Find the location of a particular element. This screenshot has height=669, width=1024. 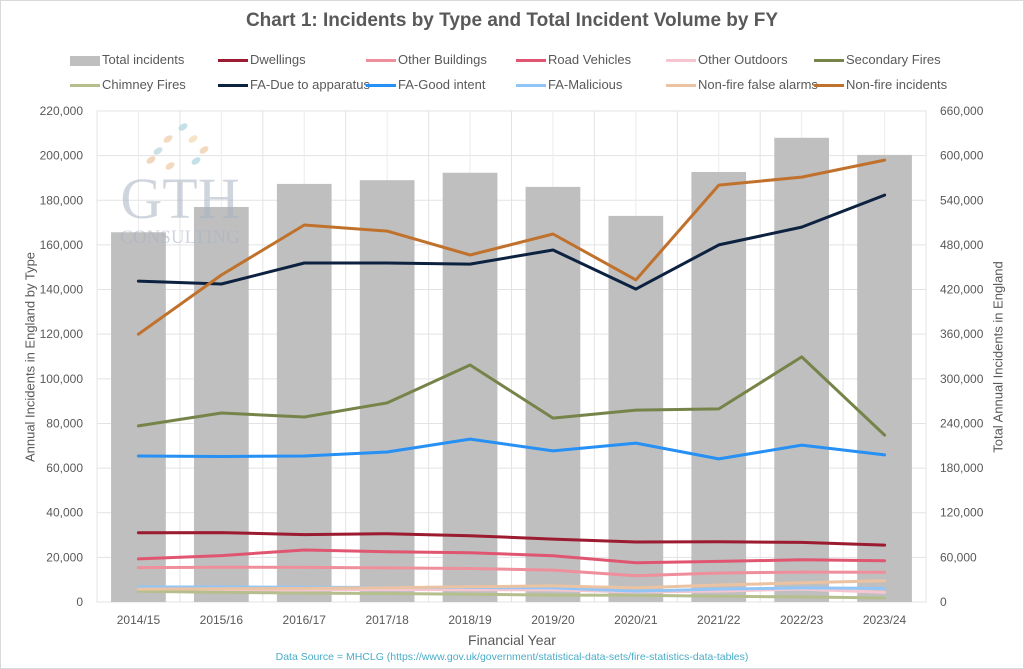

legend-item: Total incidents is located at coordinates (127, 60).